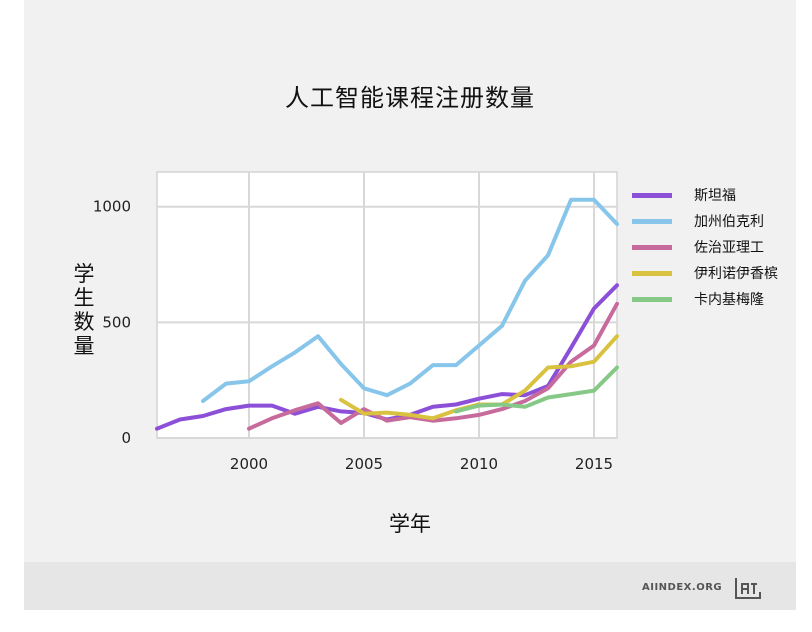  What do you see at coordinates (594, 464) in the screenshot?
I see `x-tick-label: 2015` at bounding box center [594, 464].